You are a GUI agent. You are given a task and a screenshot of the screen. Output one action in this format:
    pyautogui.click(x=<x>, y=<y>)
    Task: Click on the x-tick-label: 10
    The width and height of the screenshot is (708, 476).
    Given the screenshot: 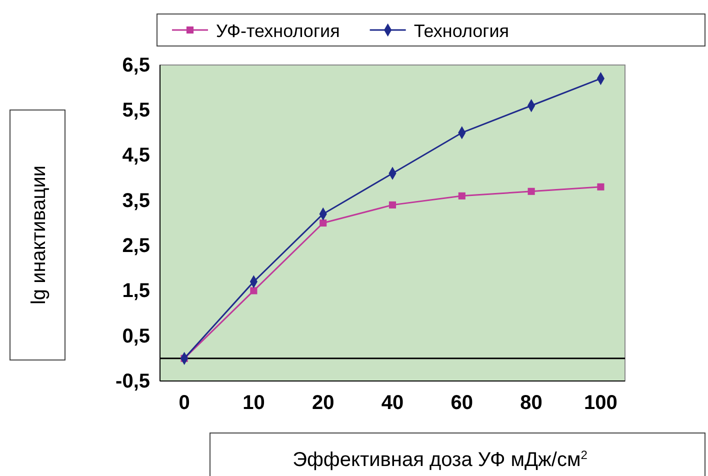 What is the action you would take?
    pyautogui.click(x=253, y=403)
    